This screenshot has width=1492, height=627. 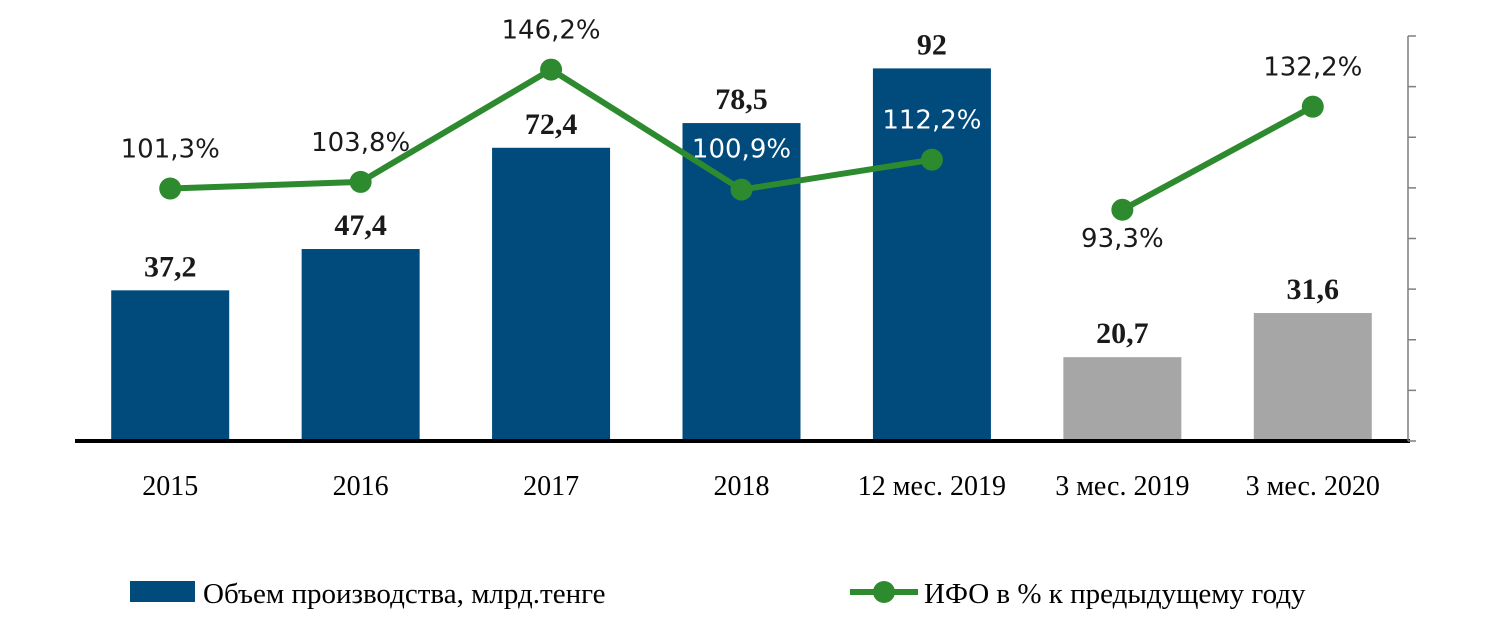 I want to click on bar-value-label: 47,4, so click(x=360, y=225).